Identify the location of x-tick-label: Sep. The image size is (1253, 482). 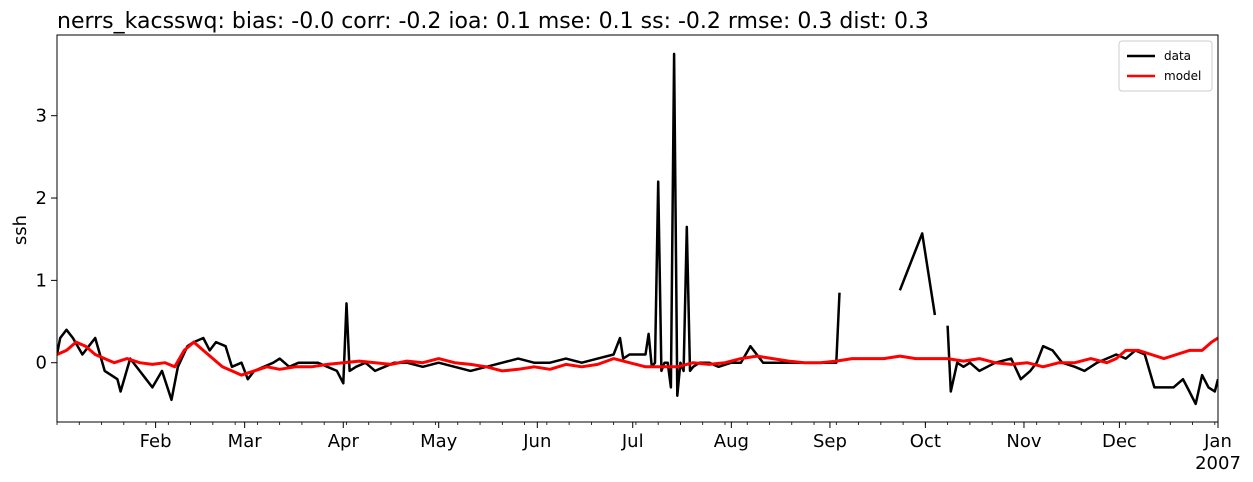
(830, 441).